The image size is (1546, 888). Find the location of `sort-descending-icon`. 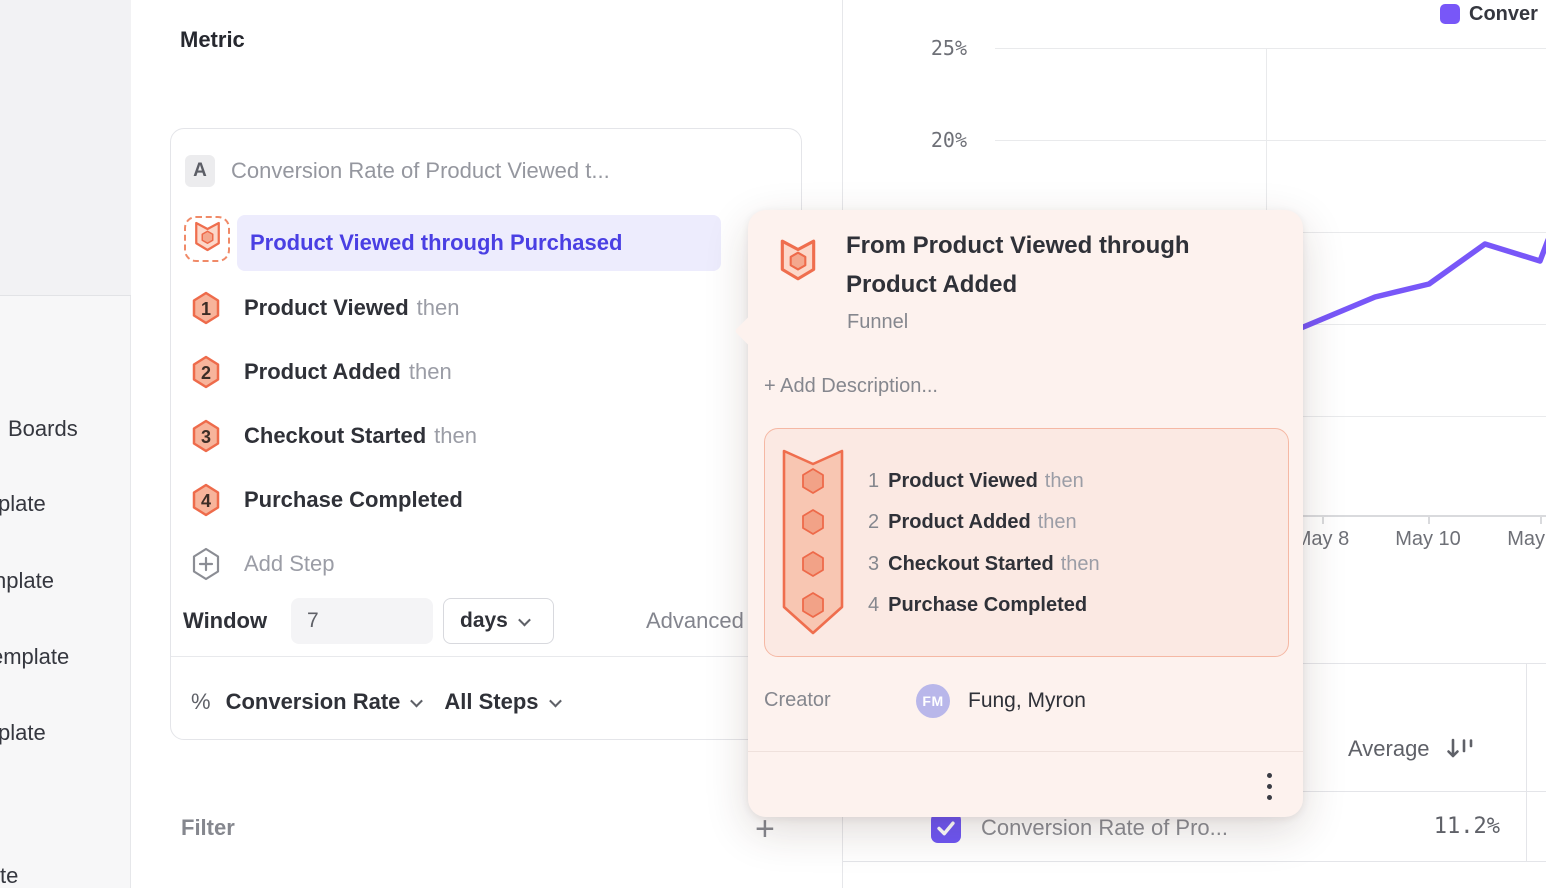

sort-descending-icon is located at coordinates (1460, 749).